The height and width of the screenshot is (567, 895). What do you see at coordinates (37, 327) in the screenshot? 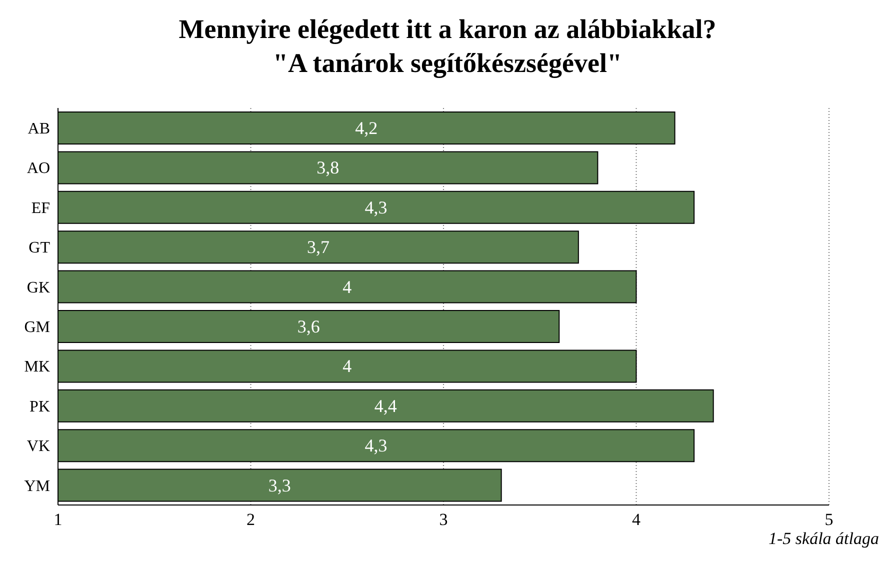
I see `y-tick-label: GM` at bounding box center [37, 327].